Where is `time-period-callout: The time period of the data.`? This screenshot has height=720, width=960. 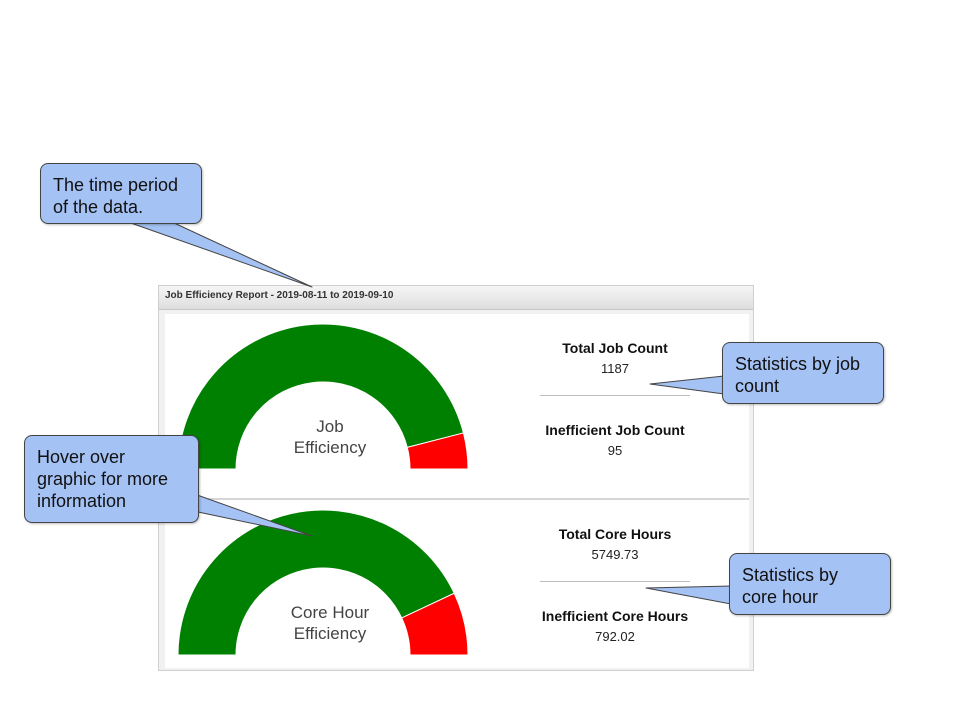 time-period-callout: The time period of the data. is located at coordinates (121, 193).